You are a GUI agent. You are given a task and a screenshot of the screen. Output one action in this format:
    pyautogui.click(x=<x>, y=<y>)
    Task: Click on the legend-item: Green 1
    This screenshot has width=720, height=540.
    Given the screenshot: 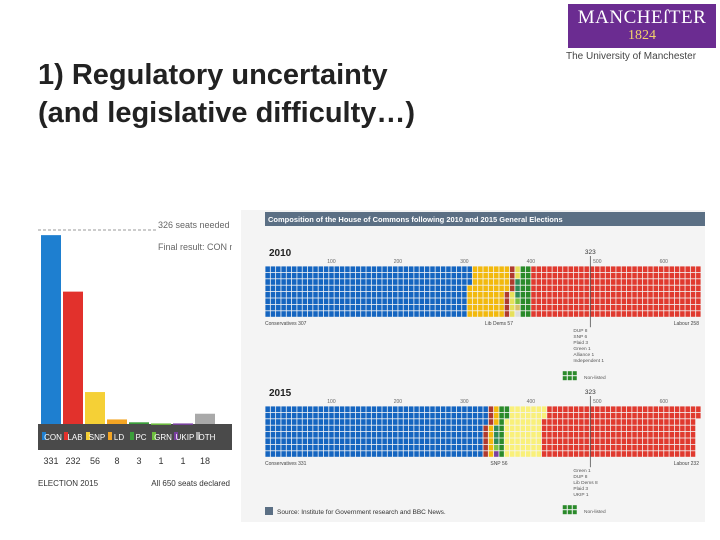 What is the action you would take?
    pyautogui.click(x=582, y=349)
    